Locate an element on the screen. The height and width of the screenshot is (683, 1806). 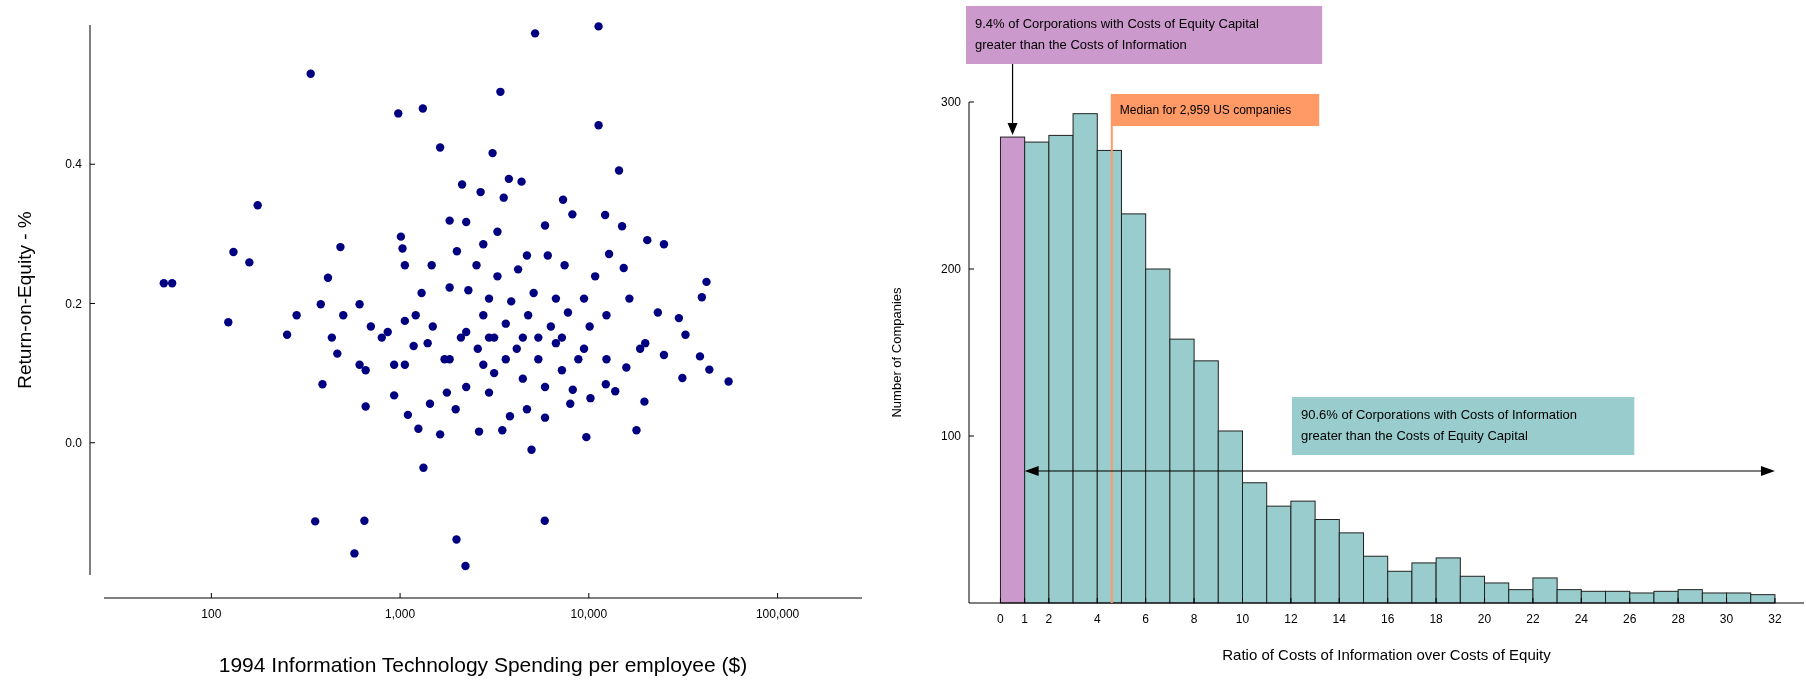
x-tick-label: 1,000 is located at coordinates (400, 614).